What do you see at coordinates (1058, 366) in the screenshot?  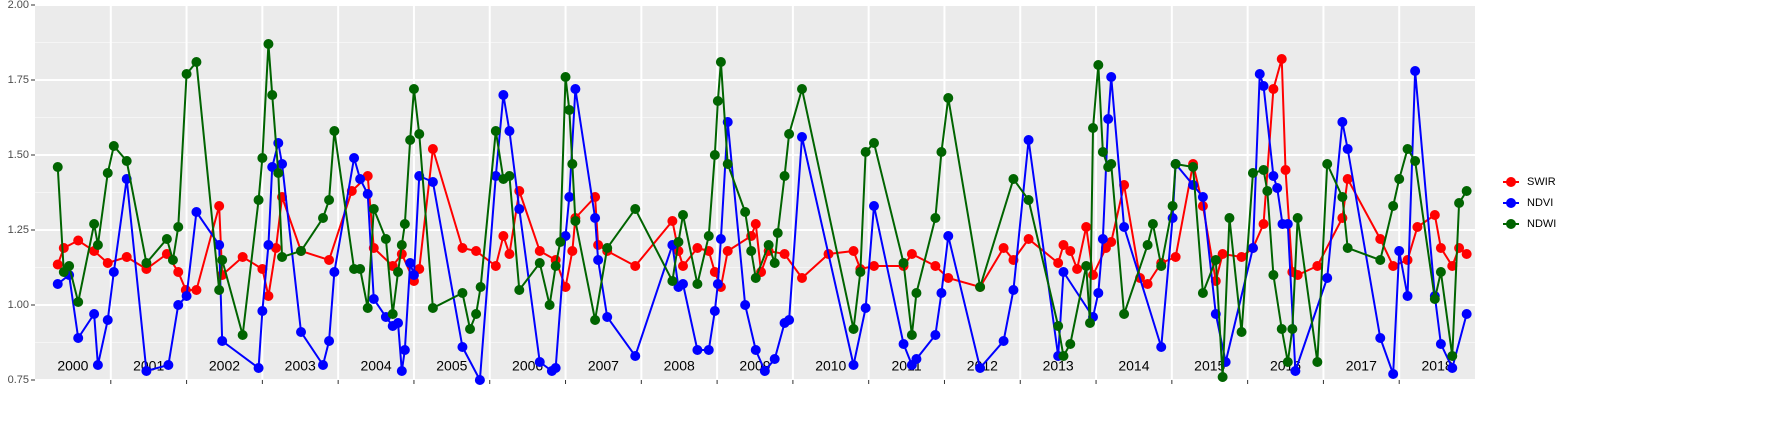 I see `year-annotation: 2013` at bounding box center [1058, 366].